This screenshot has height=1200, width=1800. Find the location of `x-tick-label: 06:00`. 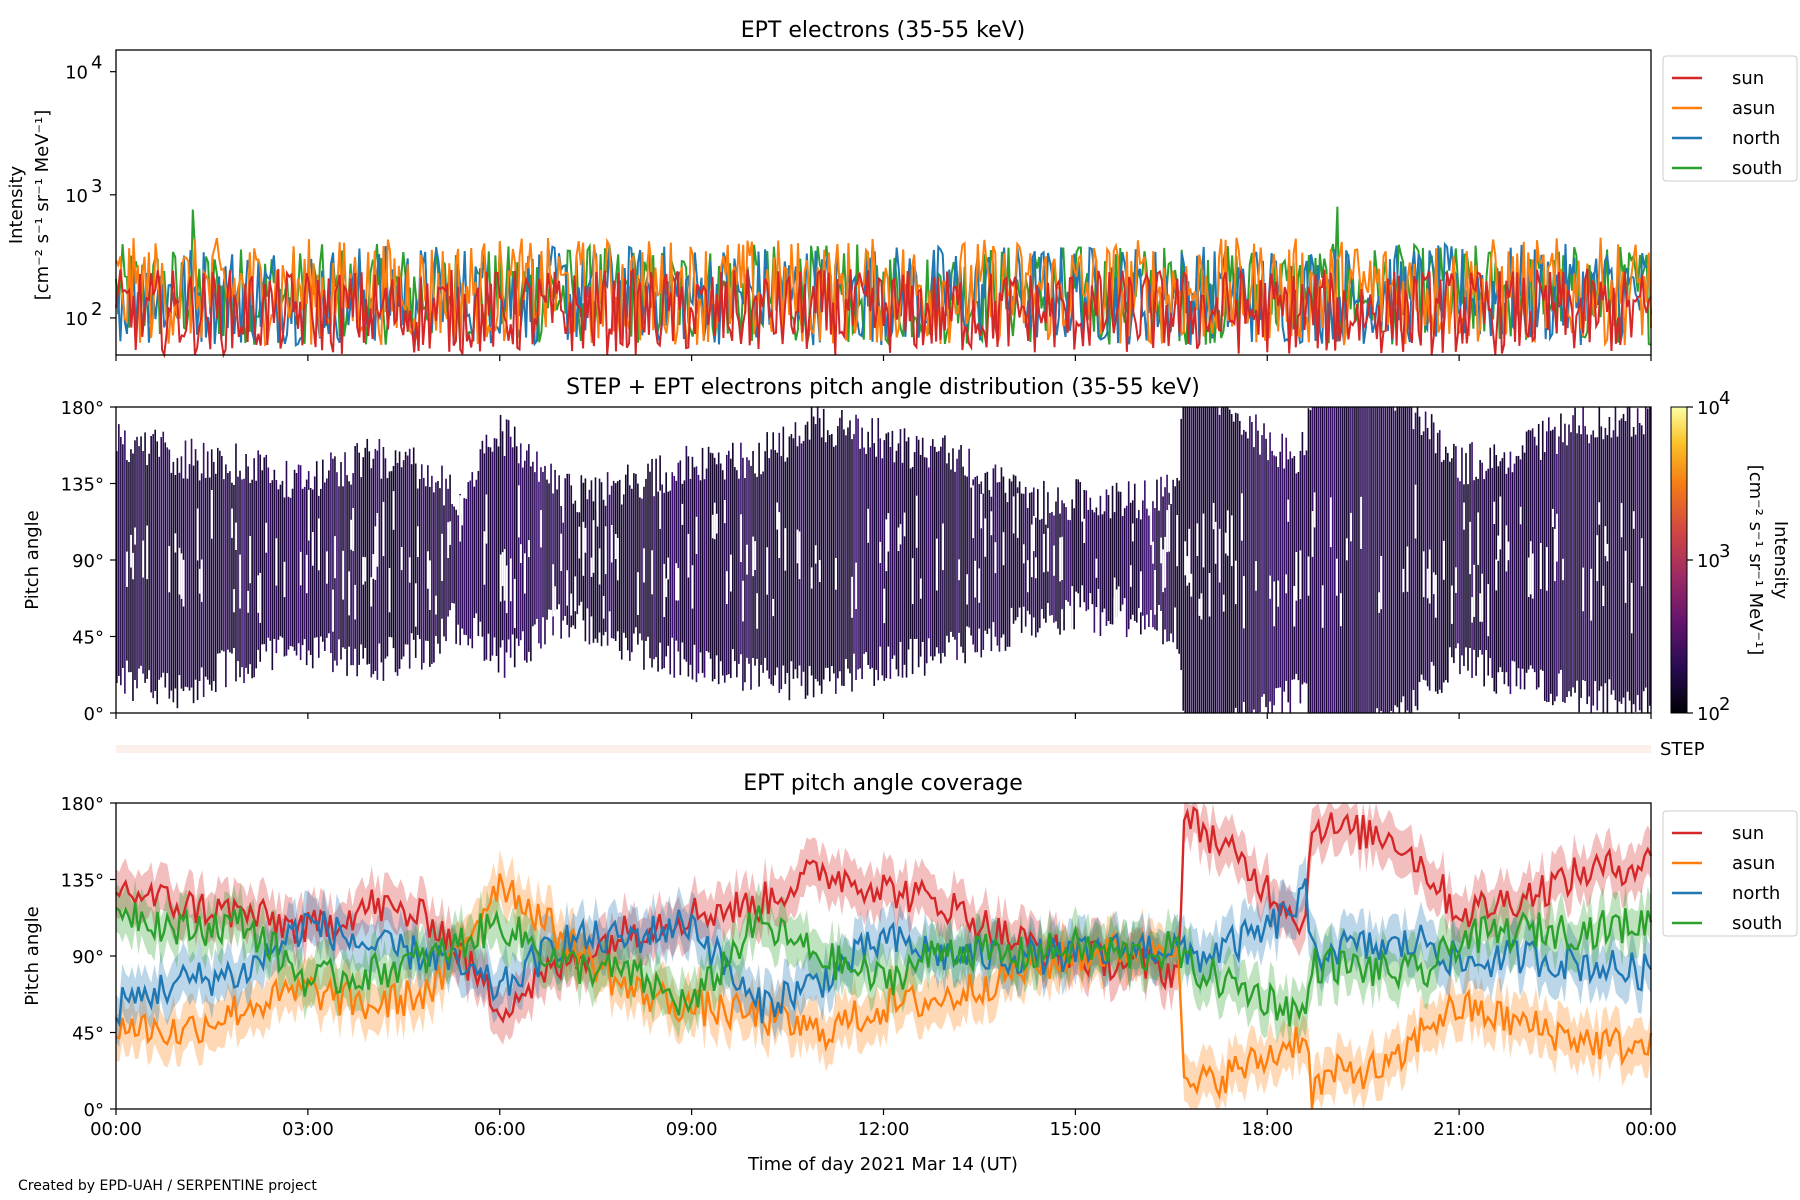

x-tick-label: 06:00 is located at coordinates (500, 1129).